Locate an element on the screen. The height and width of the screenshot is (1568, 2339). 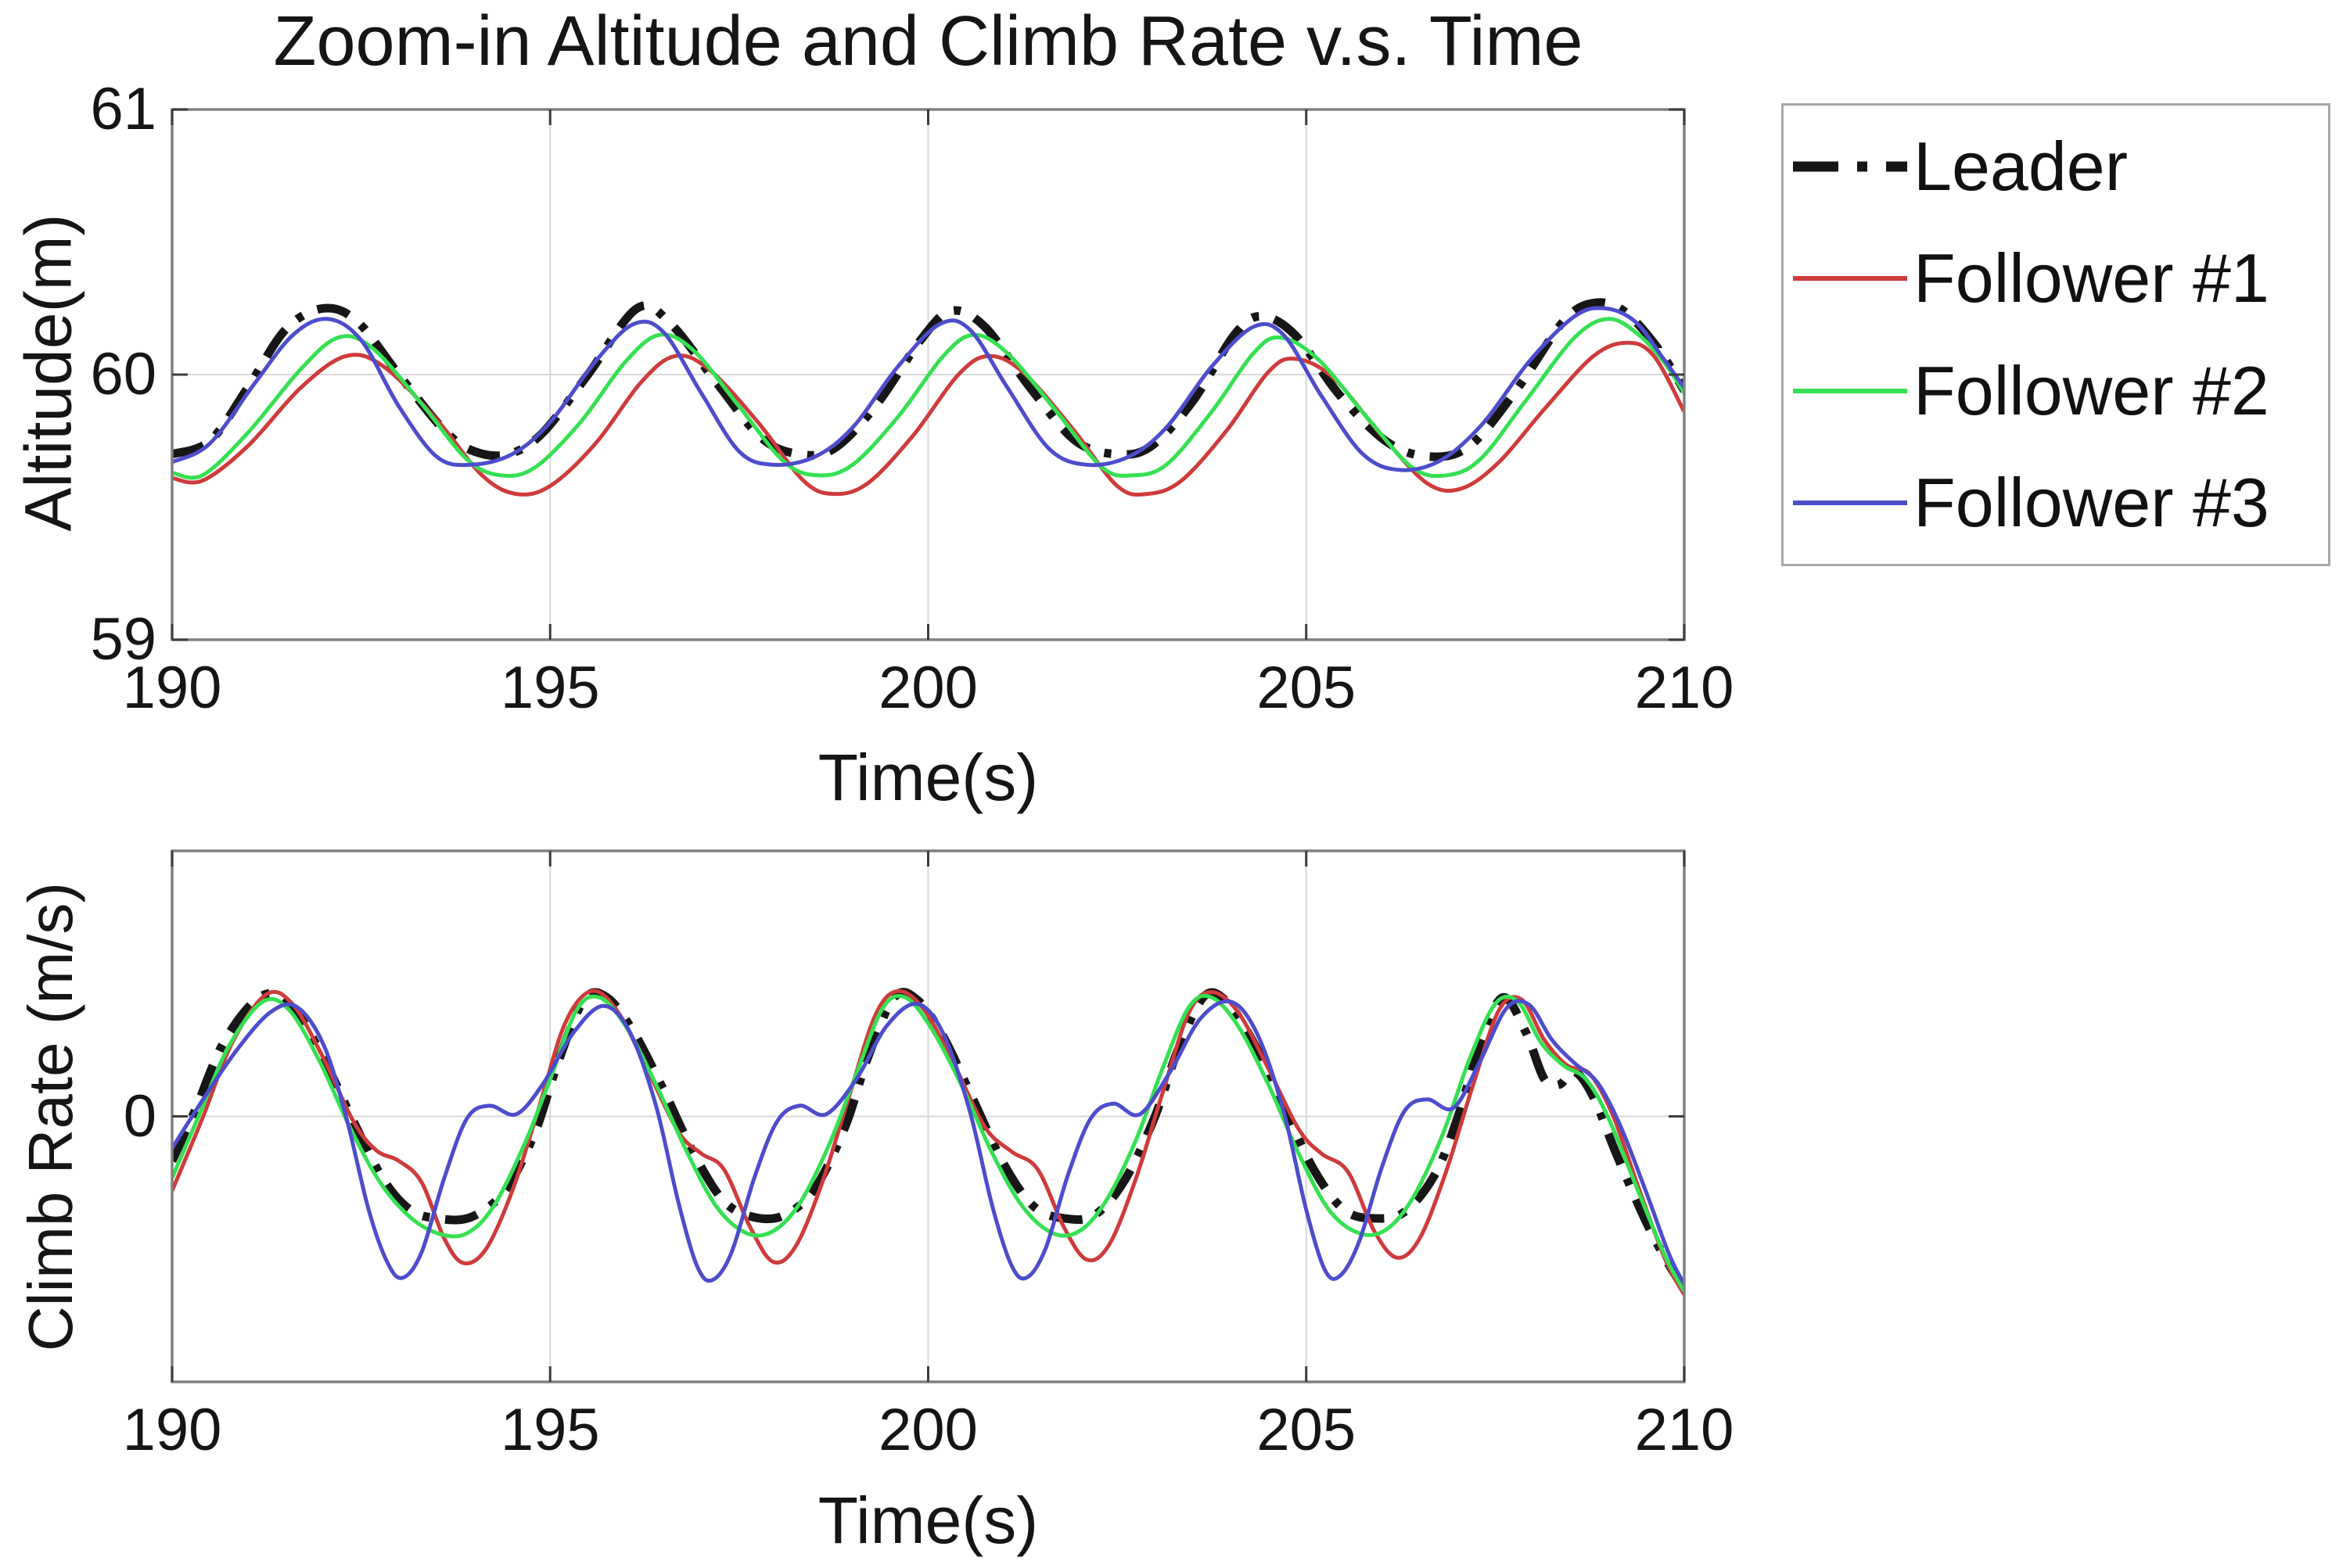
legend-item: Leader is located at coordinates (2059, 166).